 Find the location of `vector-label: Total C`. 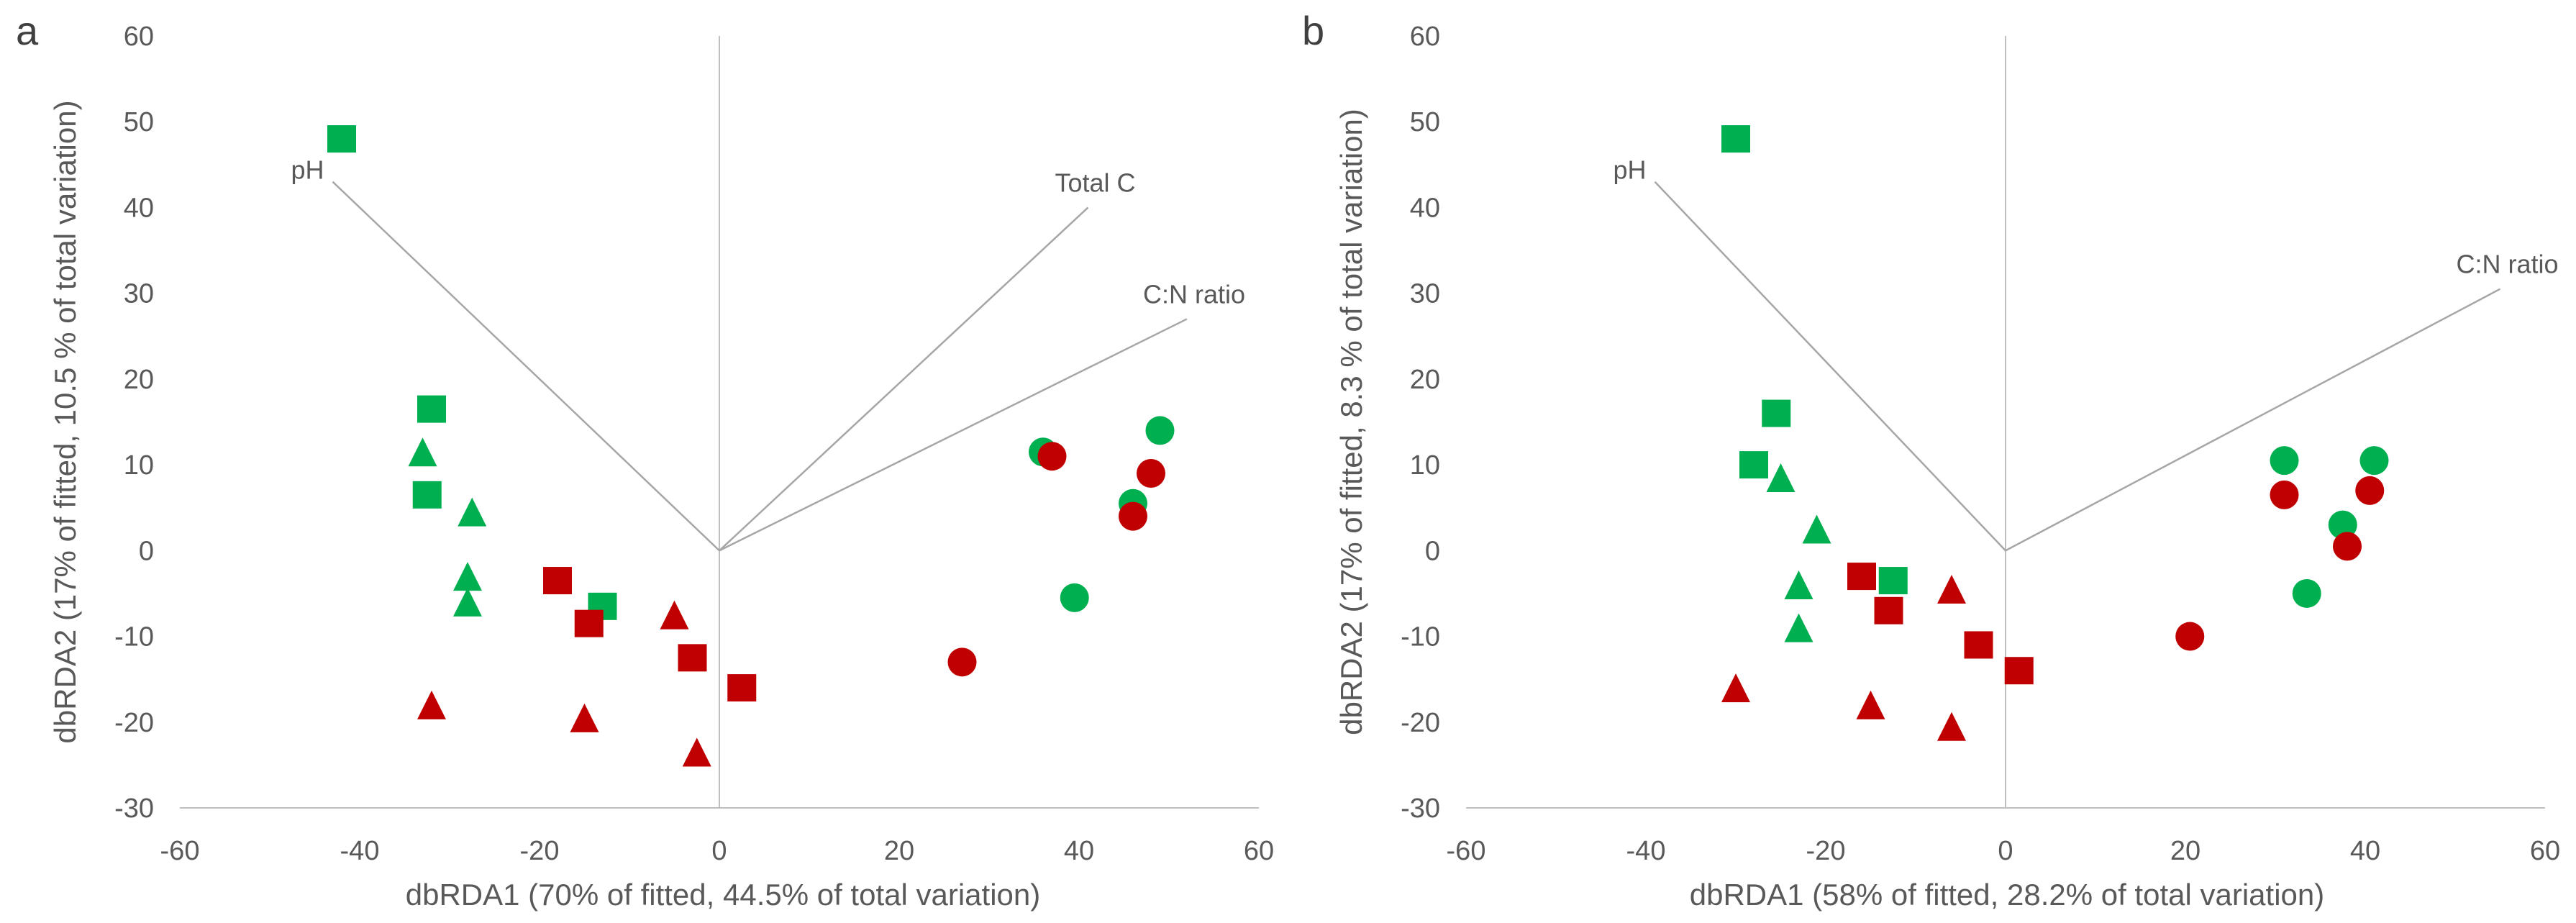

vector-label: Total C is located at coordinates (1095, 182).